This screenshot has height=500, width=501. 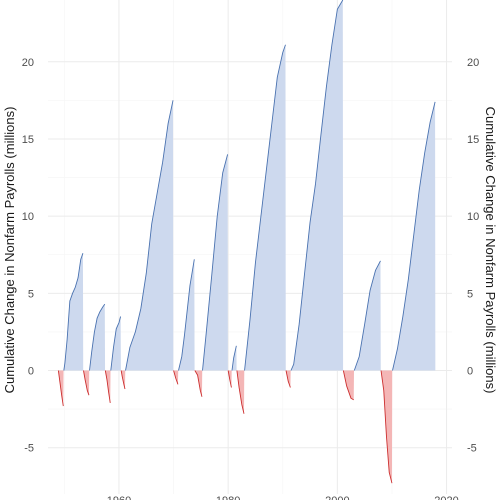 I want to click on y-tick-label-right: 15, so click(x=473, y=140).